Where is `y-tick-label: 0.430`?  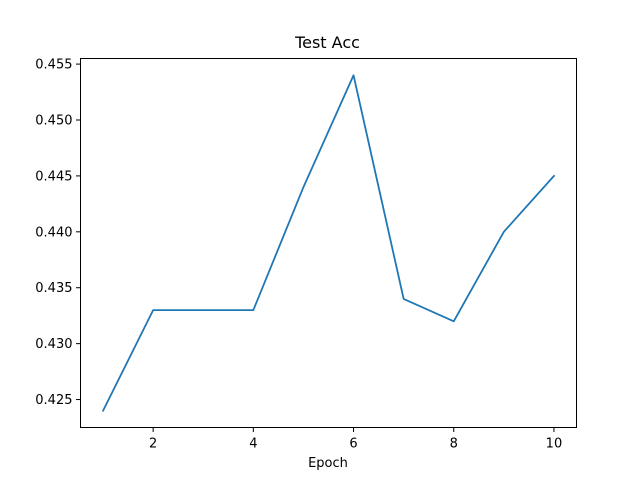 y-tick-label: 0.430 is located at coordinates (53, 344).